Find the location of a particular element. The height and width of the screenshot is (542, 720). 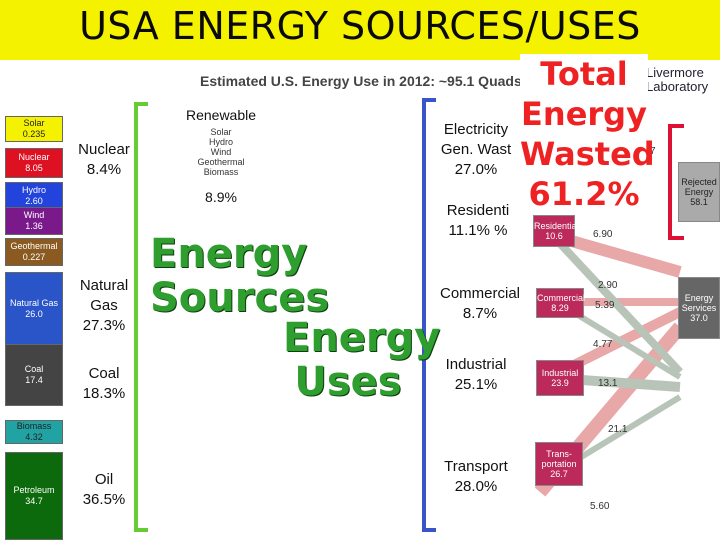

energy-uses-heading: Energy Uses is located at coordinates (362, 360).